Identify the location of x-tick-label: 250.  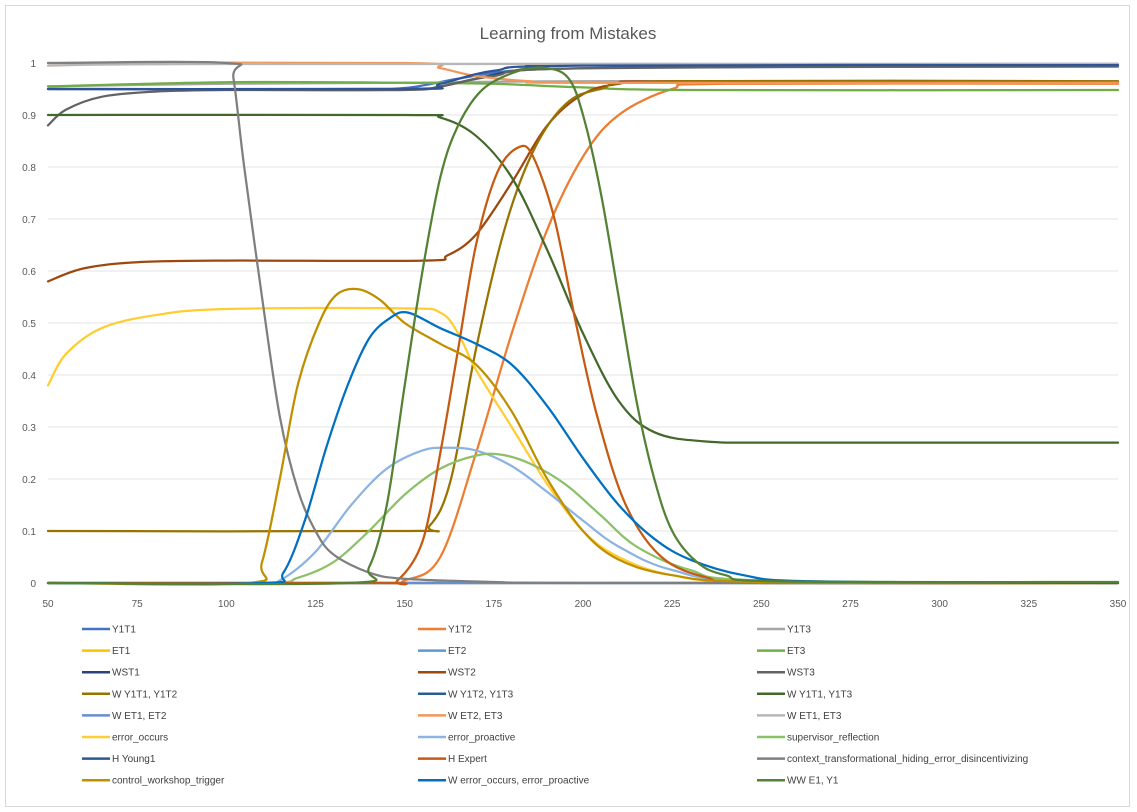
(761, 604).